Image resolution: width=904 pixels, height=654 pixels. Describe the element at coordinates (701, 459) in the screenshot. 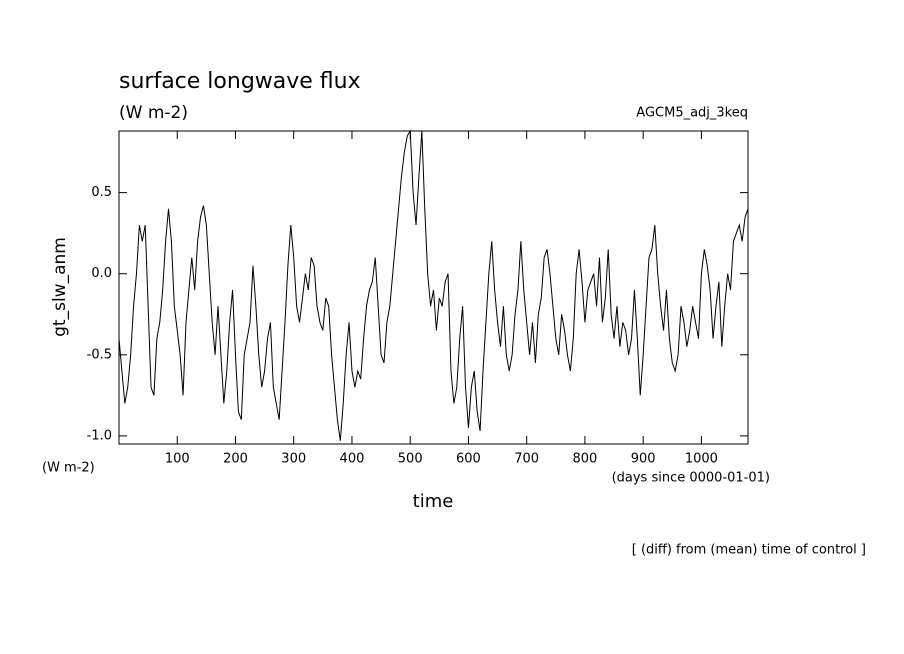

I see `x-tick-label: 1000` at that location.